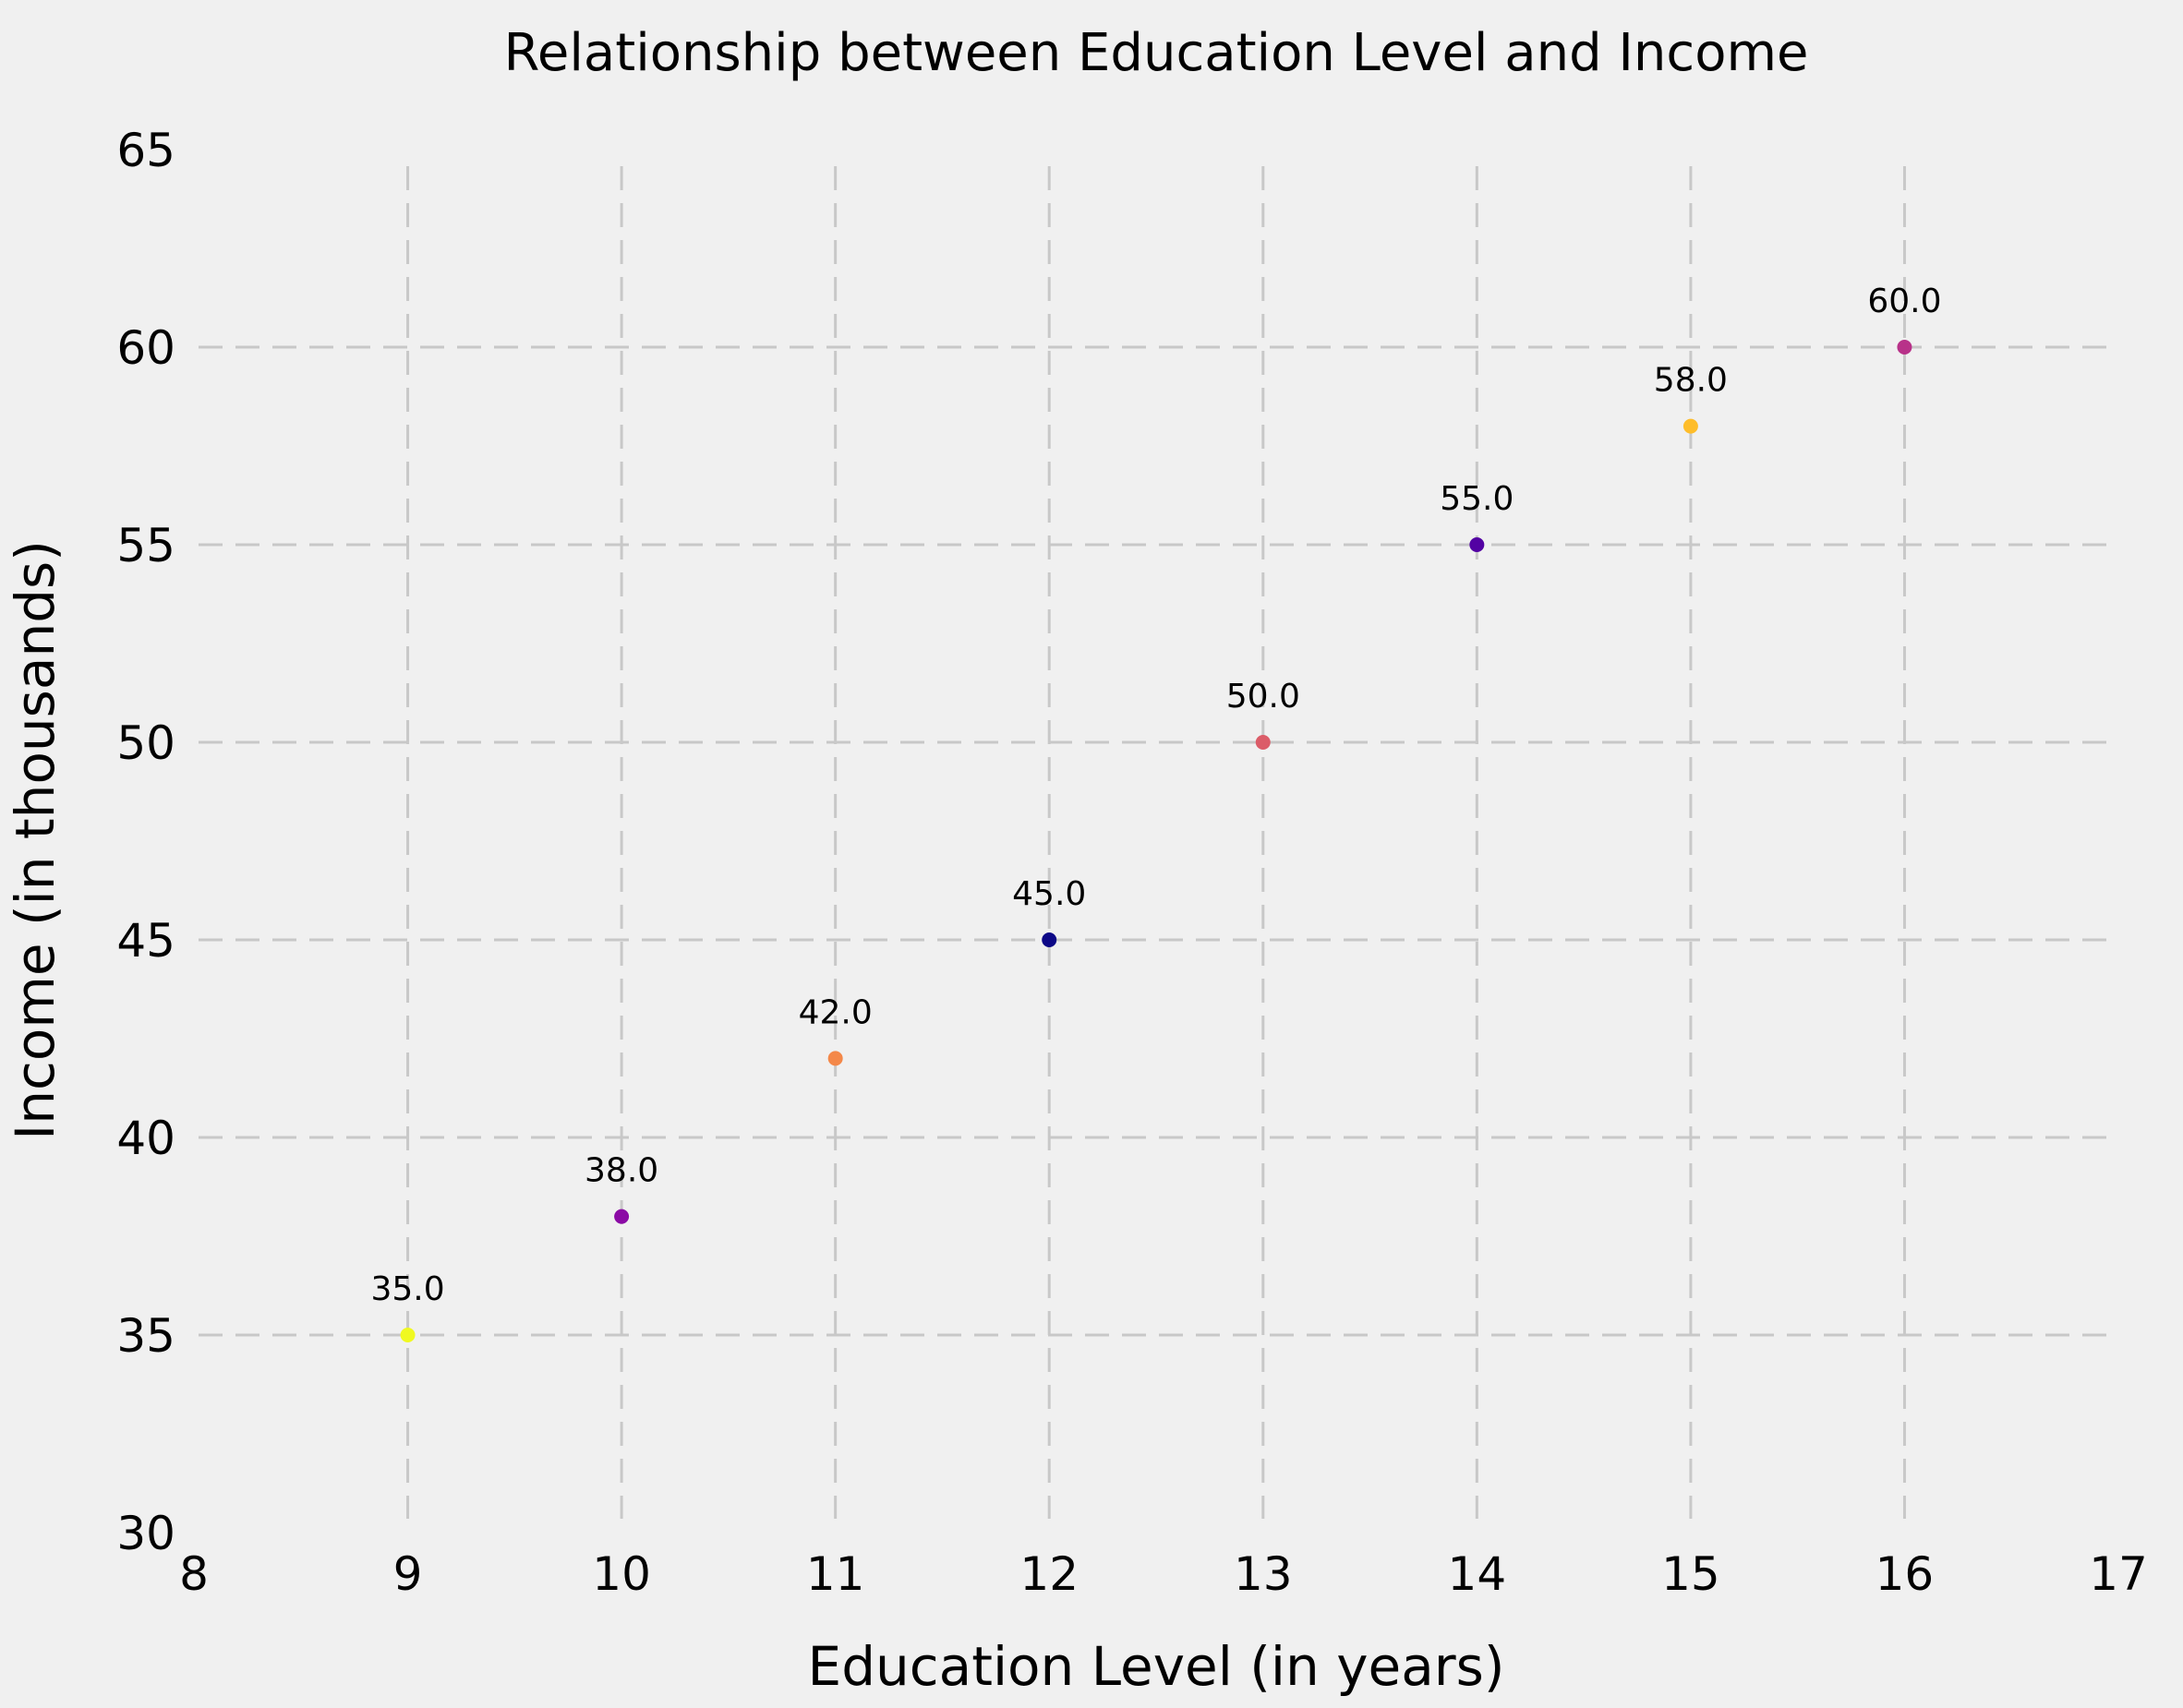 The height and width of the screenshot is (1708, 2183). I want to click on y-tick-label: 60, so click(145, 348).